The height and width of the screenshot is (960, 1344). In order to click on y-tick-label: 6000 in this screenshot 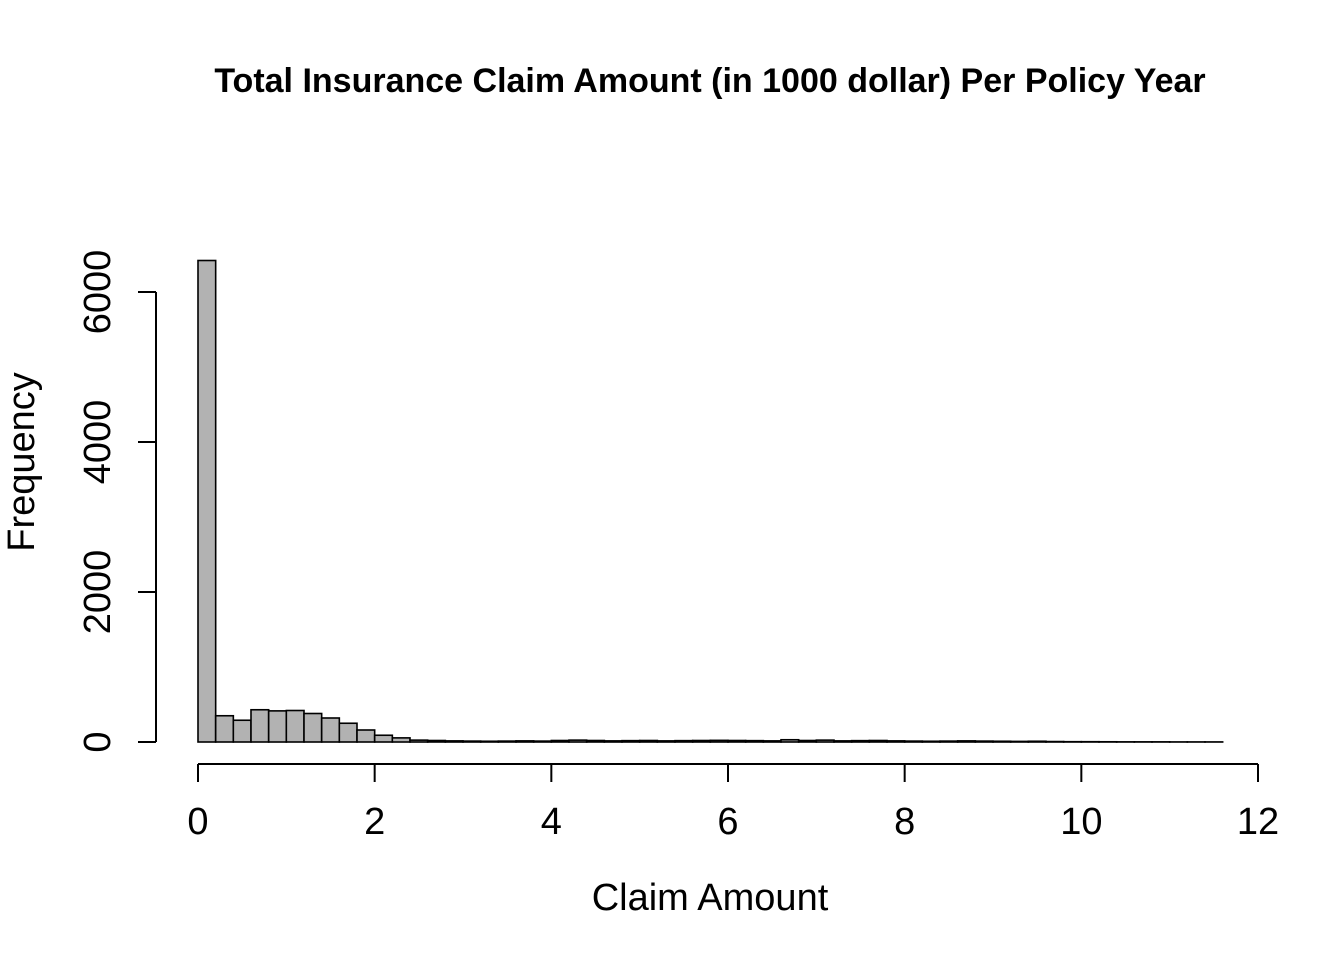, I will do `click(98, 292)`.